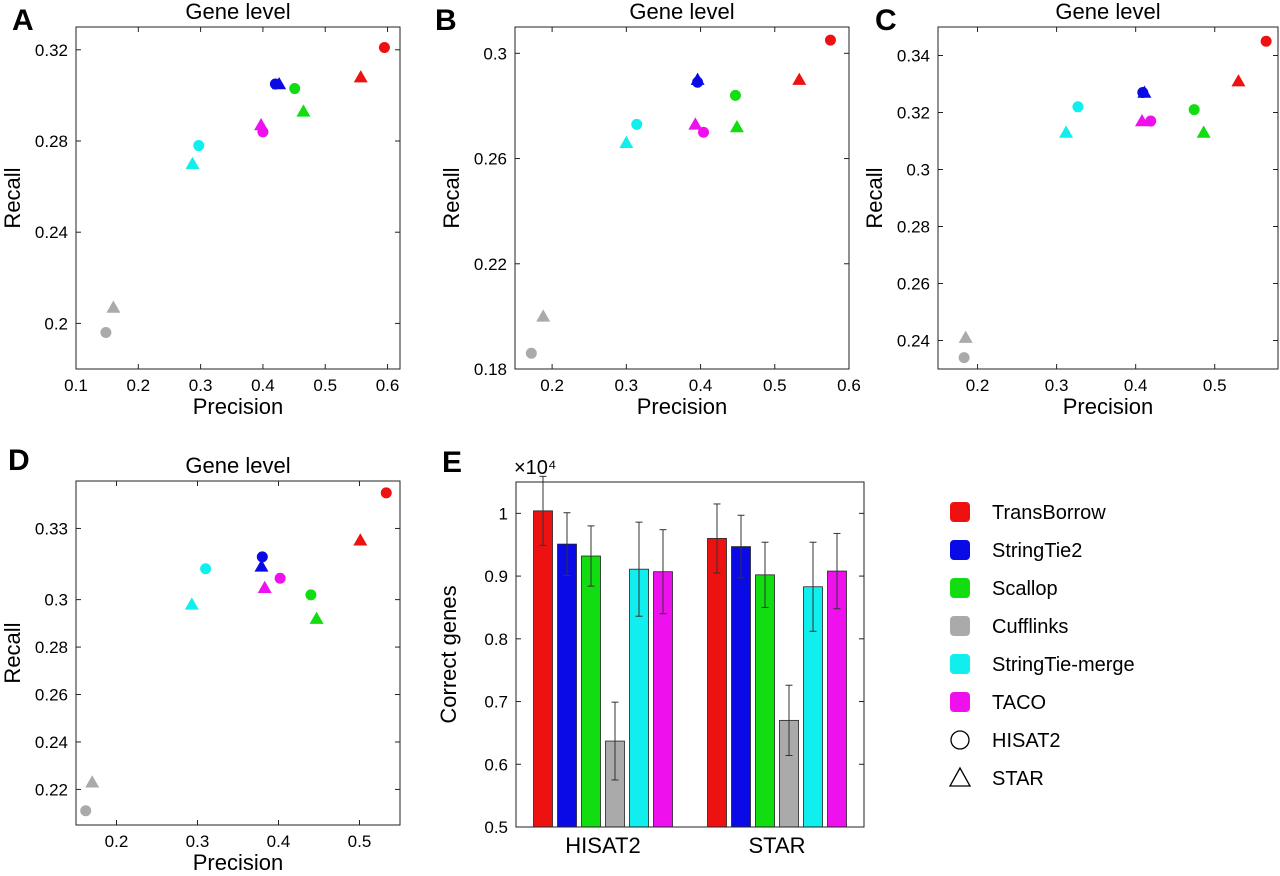 The height and width of the screenshot is (876, 1280). What do you see at coordinates (1063, 665) in the screenshot?
I see `legend-label-stringtie-merge: StringTie-merge` at bounding box center [1063, 665].